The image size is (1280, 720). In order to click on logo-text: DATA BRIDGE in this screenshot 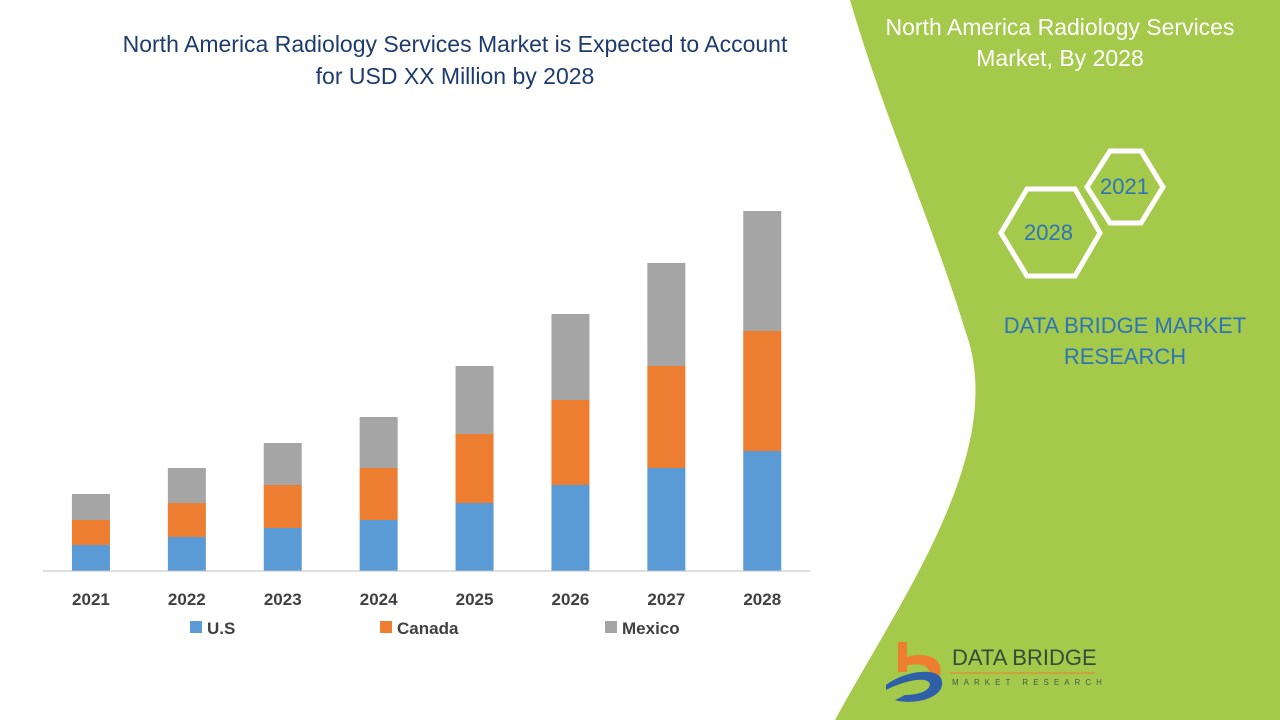, I will do `click(1024, 657)`.